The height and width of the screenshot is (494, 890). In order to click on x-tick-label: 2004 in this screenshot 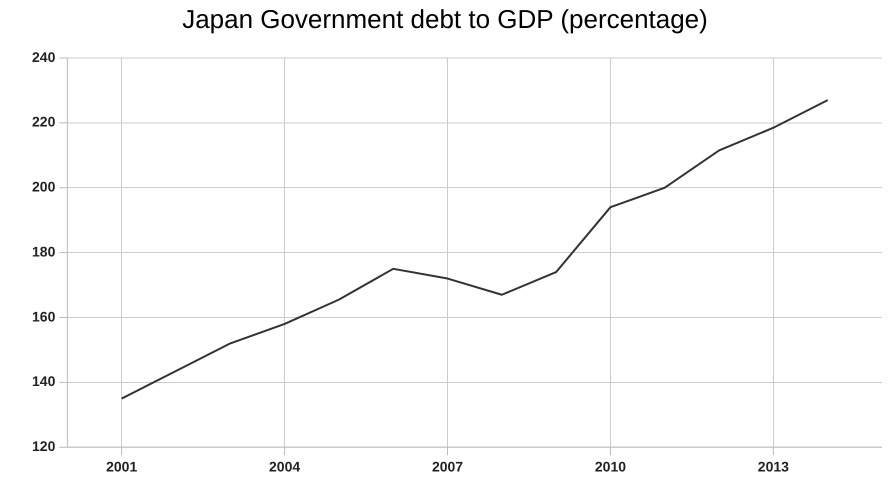, I will do `click(284, 466)`.